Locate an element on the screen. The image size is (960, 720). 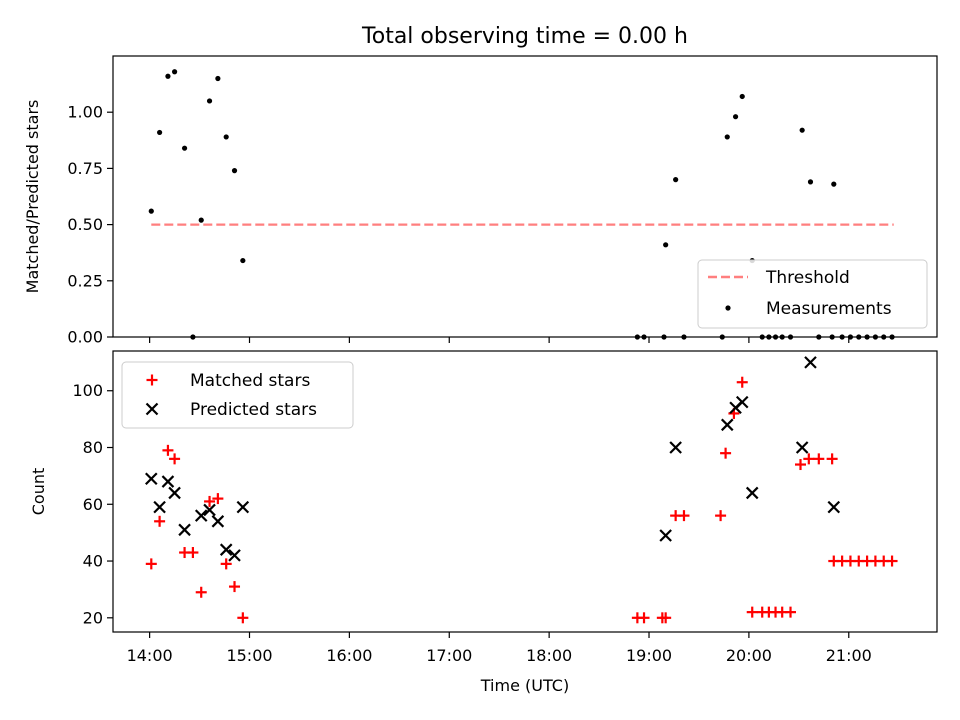
bottom-legend: Matched stars Predicted stars is located at coordinates (237, 395).